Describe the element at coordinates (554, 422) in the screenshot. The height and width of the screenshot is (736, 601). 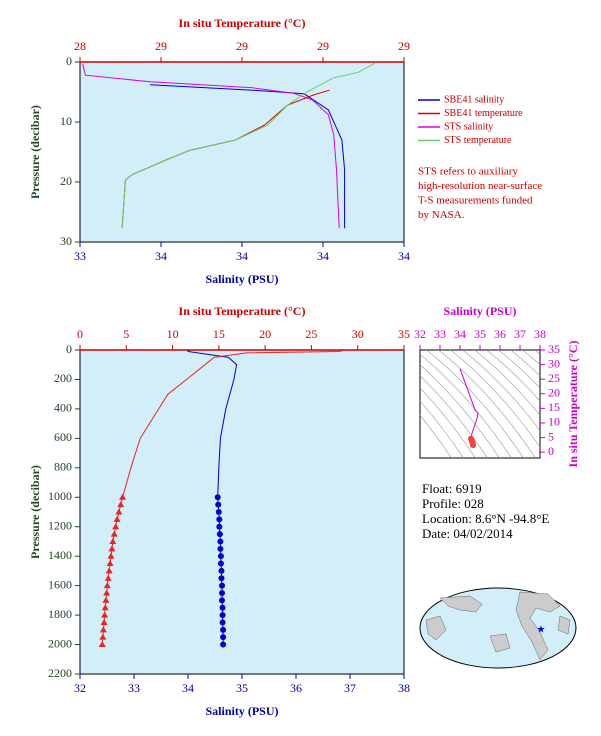
I see `y-tick-label: 10` at that location.